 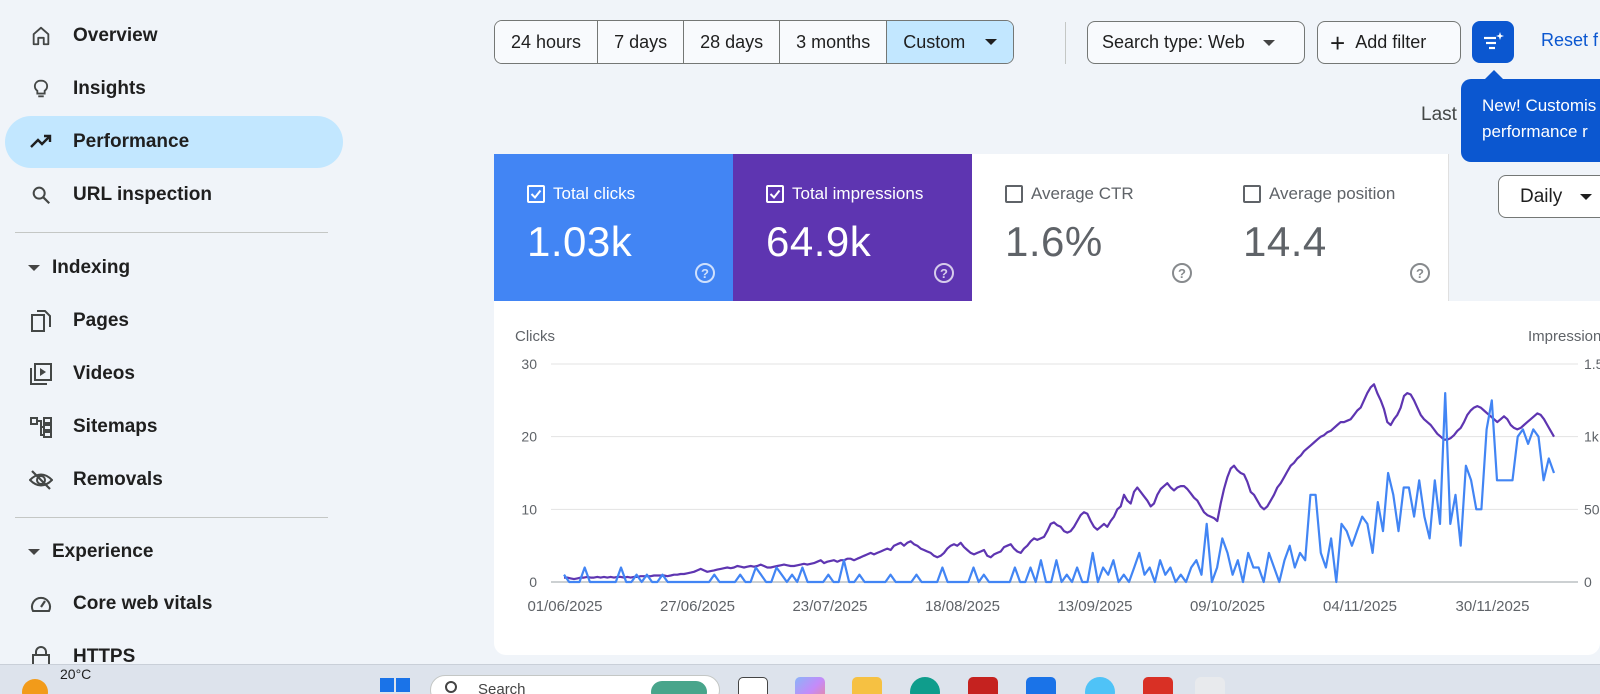 I want to click on chrome-icon, so click(x=1210, y=685).